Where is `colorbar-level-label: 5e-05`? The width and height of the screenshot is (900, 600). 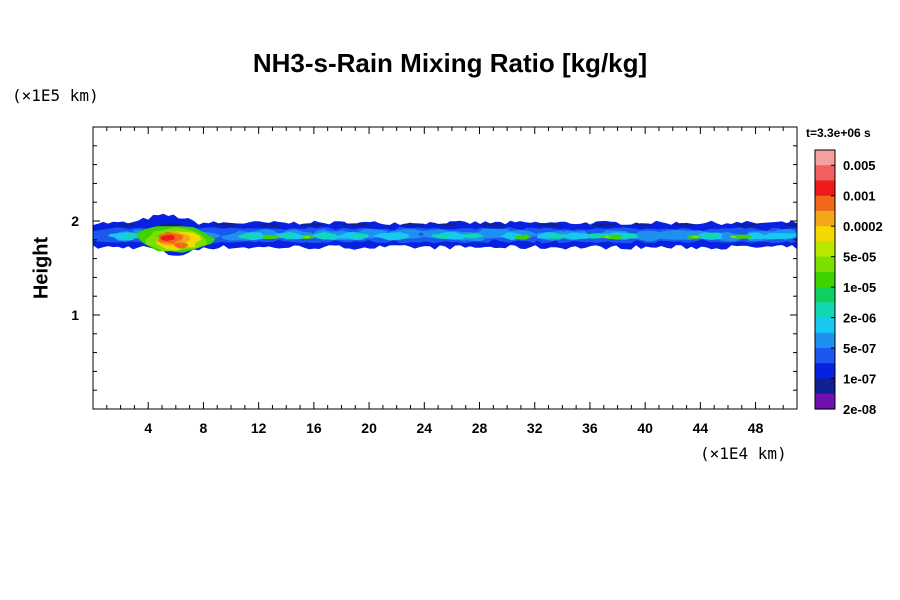
colorbar-level-label: 5e-05 is located at coordinates (859, 257).